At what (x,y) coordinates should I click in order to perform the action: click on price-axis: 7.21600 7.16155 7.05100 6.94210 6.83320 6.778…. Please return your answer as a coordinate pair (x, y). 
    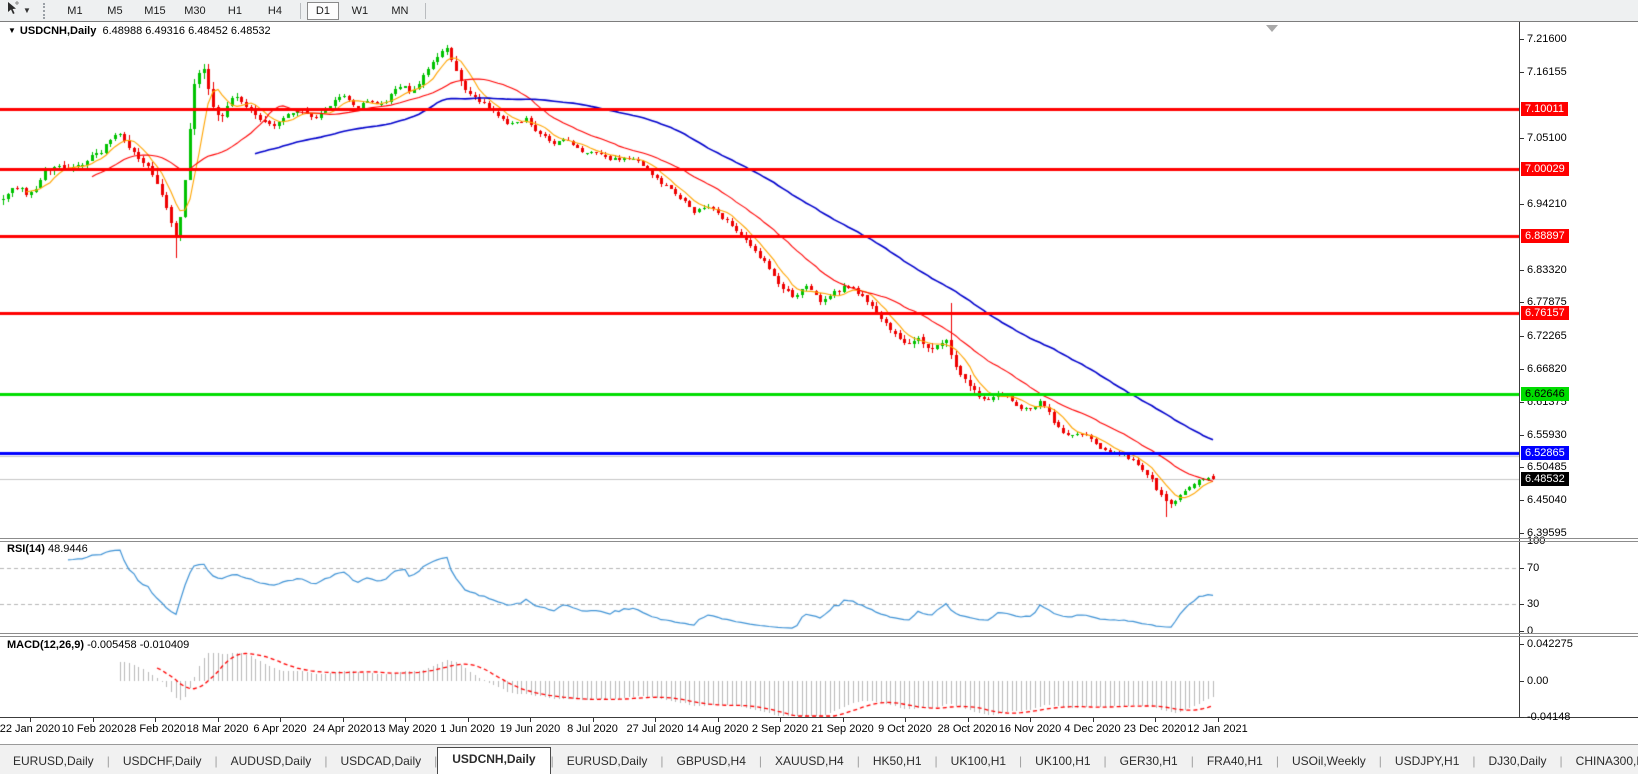
    Looking at the image, I should click on (1578, 372).